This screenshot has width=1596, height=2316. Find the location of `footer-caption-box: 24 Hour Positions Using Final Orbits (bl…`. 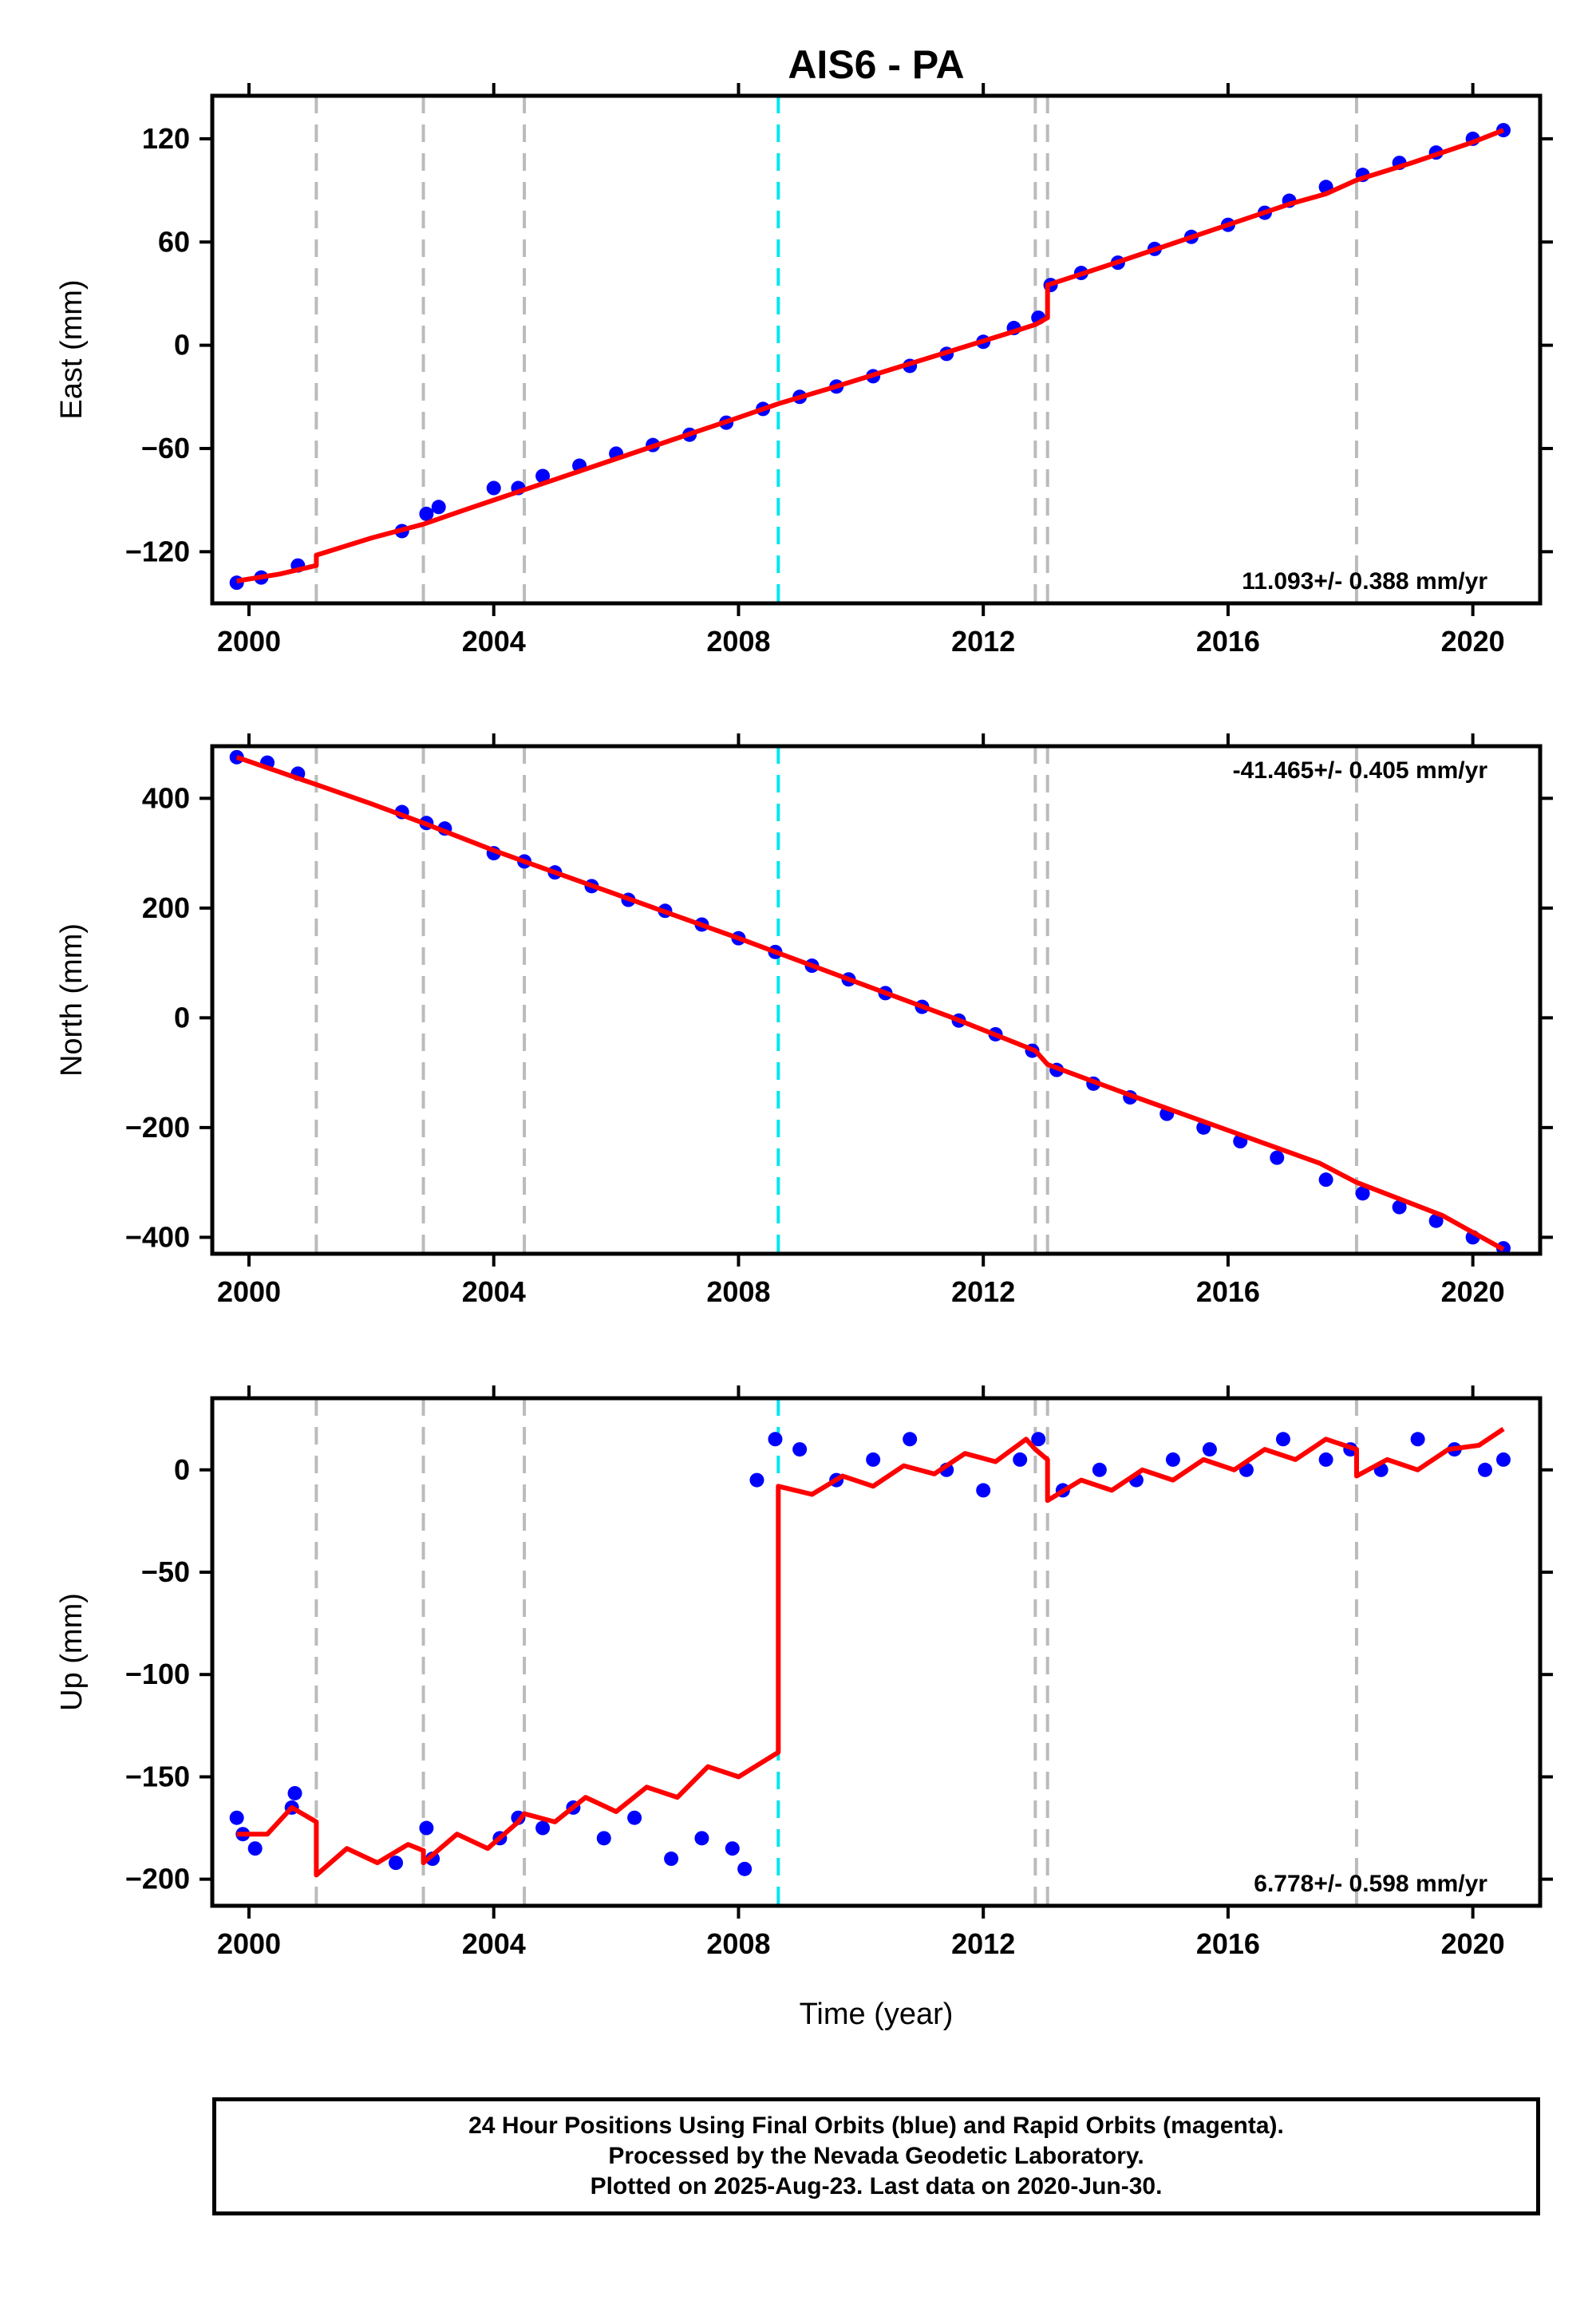

footer-caption-box: 24 Hour Positions Using Final Orbits (bl… is located at coordinates (876, 2156).